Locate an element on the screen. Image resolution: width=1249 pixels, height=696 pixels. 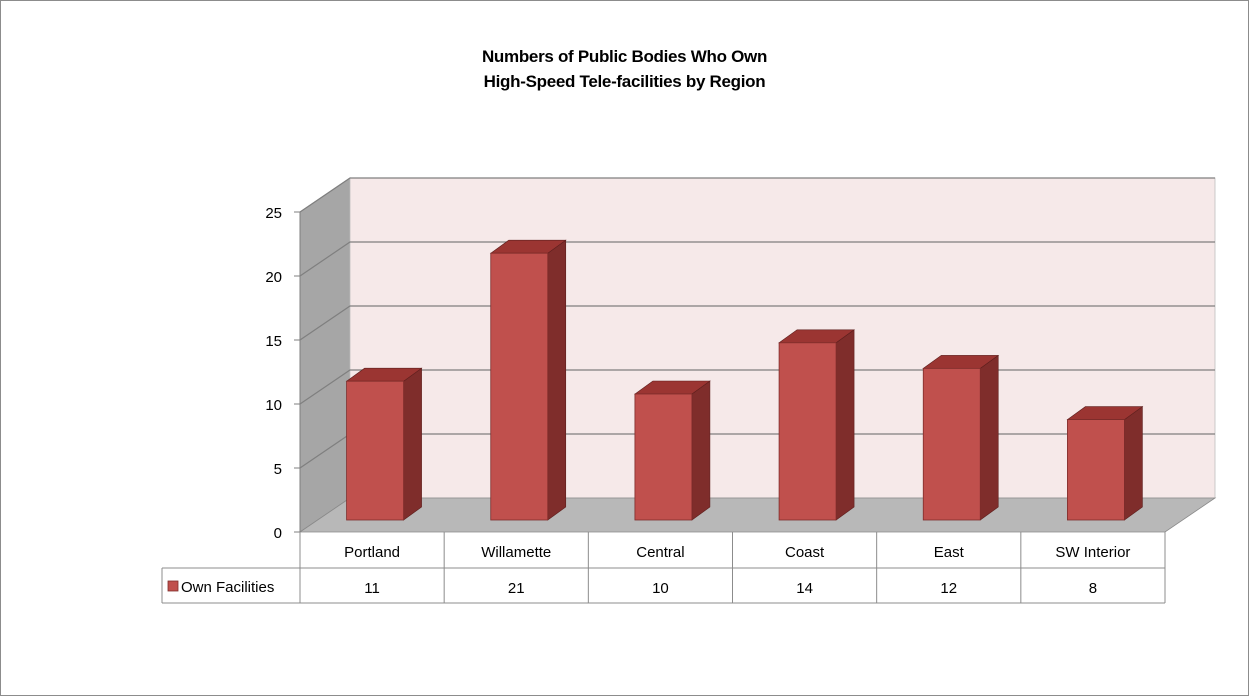
category-label: Central is located at coordinates (660, 552).